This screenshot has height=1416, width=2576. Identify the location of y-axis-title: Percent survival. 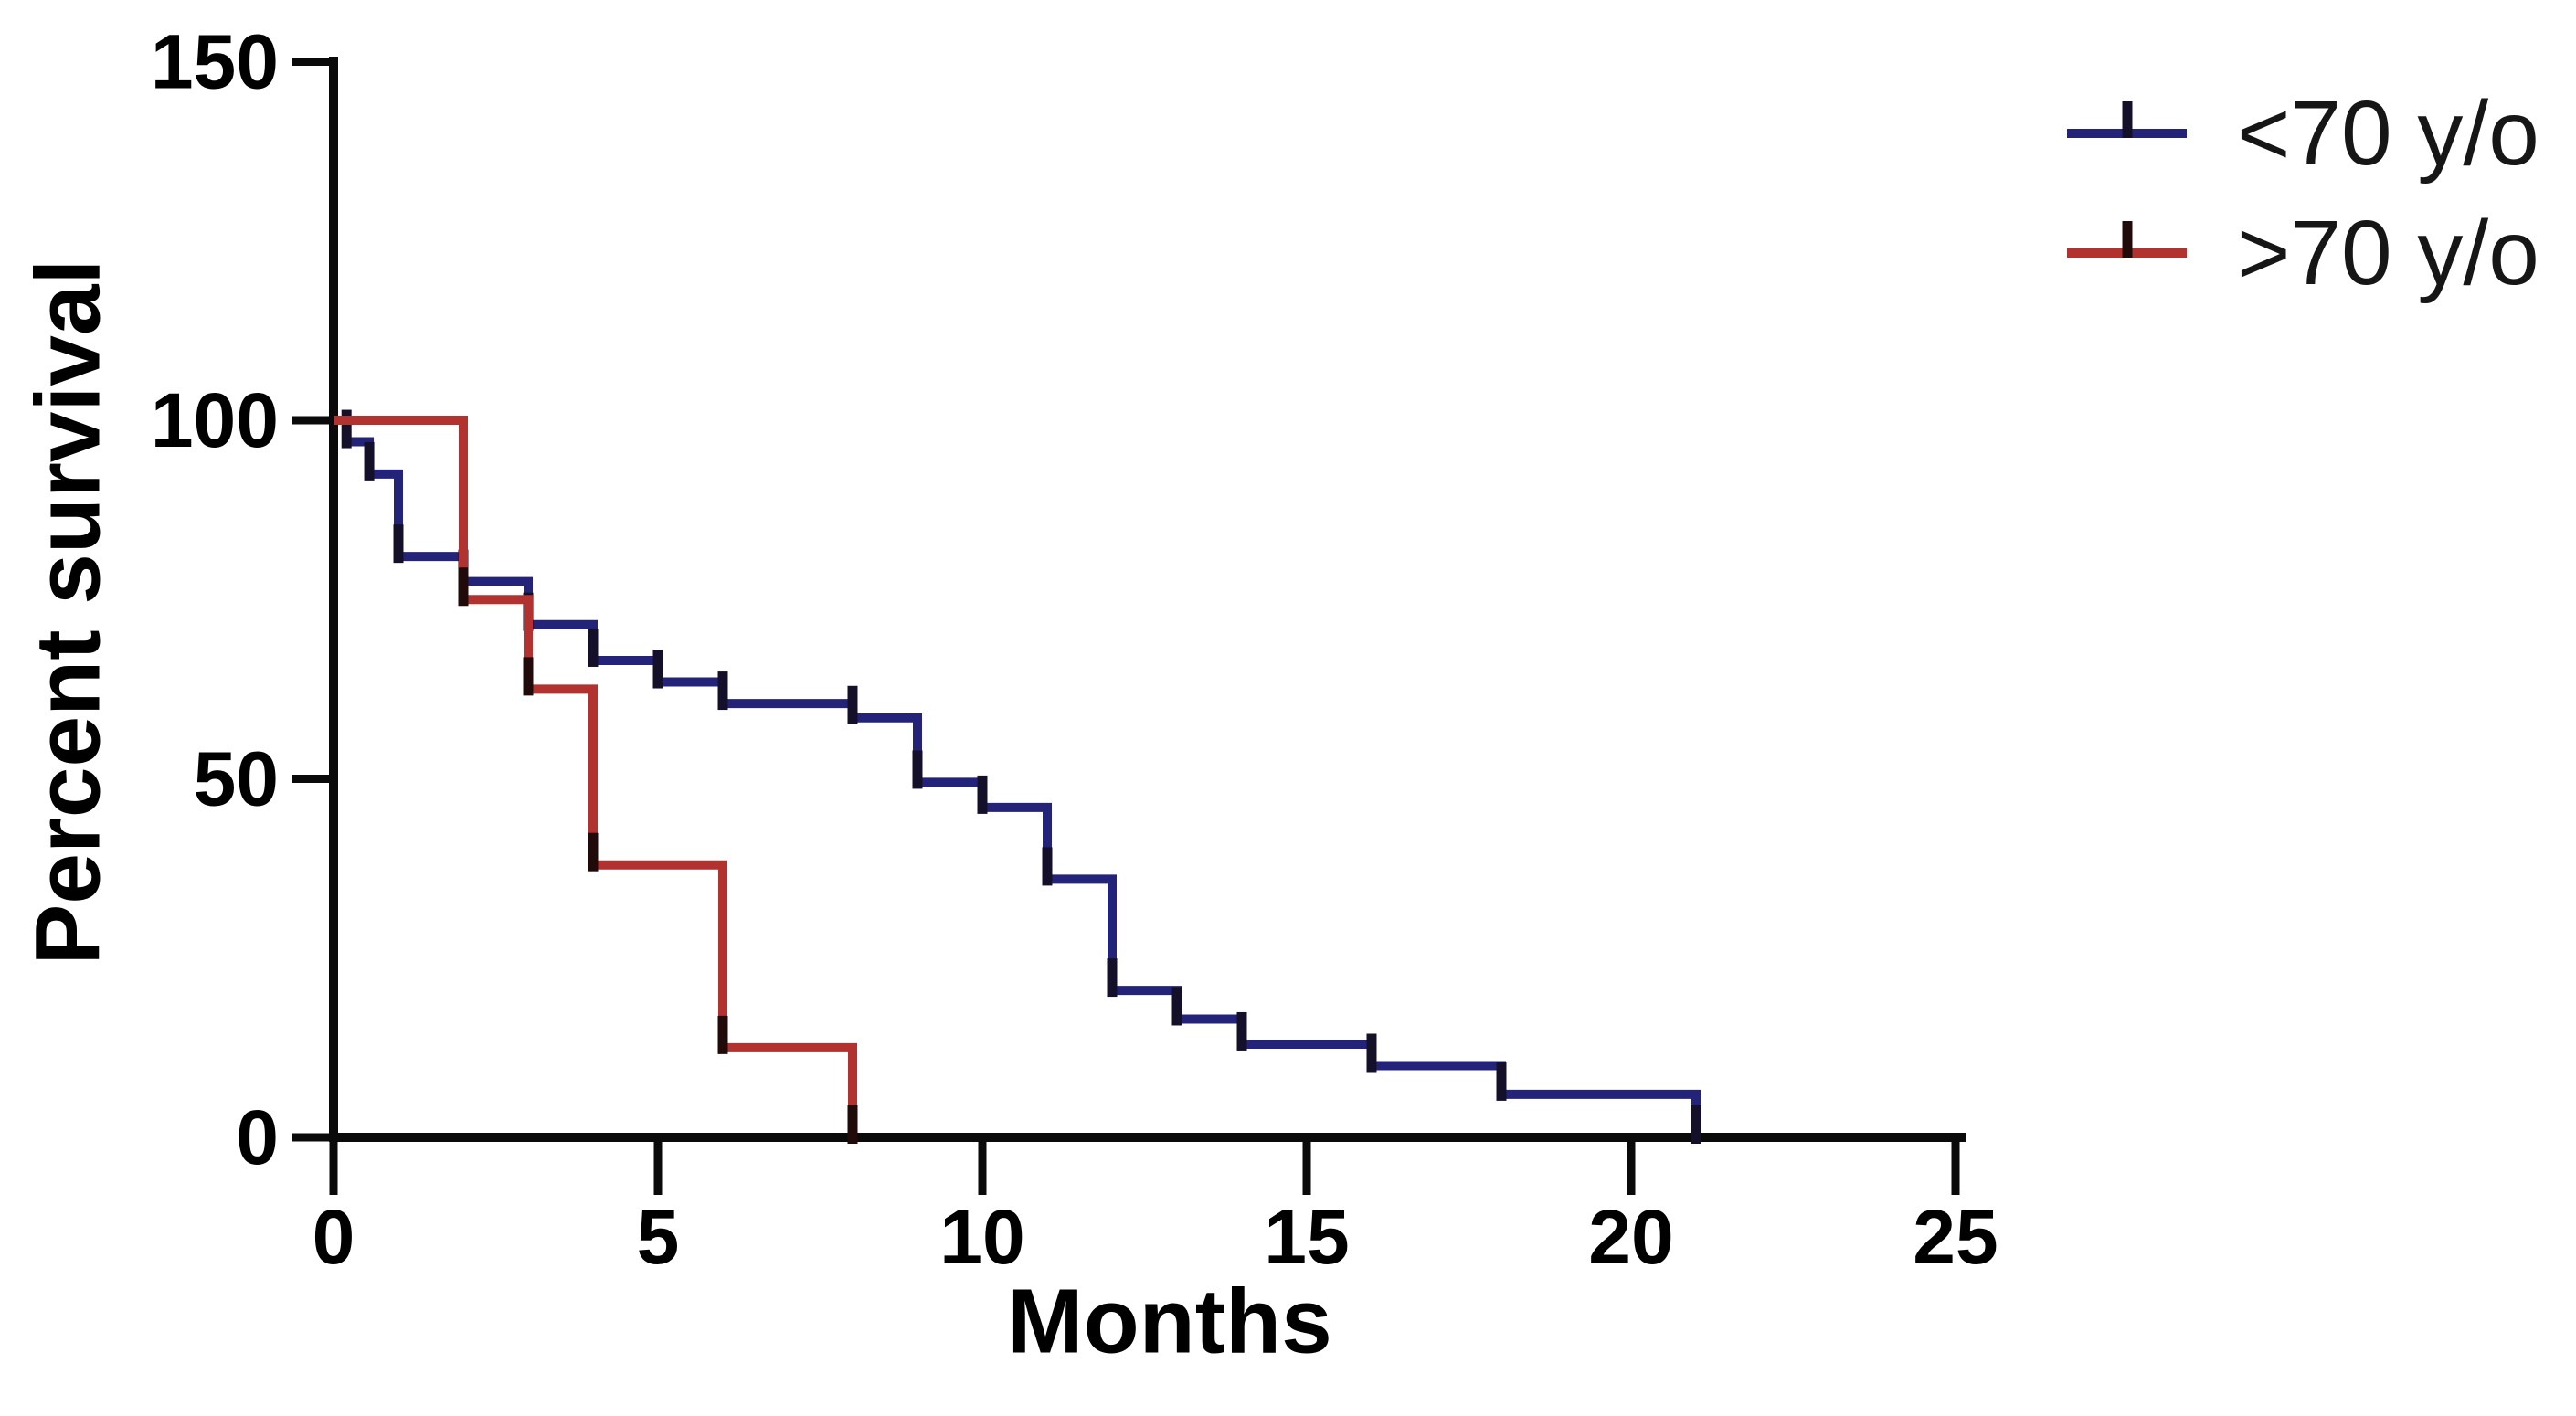
(68, 612).